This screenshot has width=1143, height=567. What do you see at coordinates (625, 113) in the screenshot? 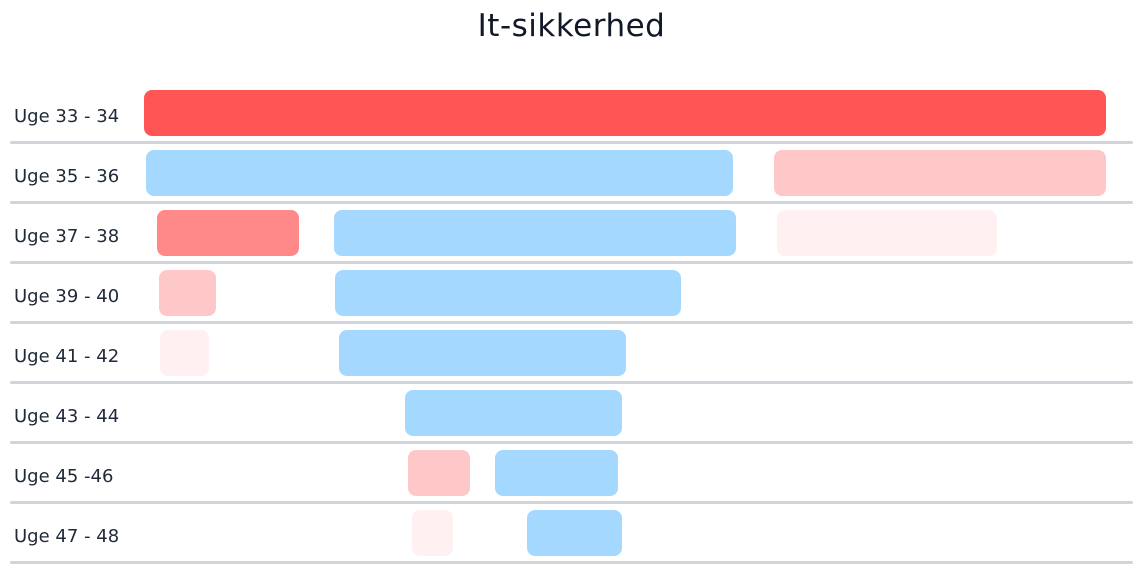
I see `red-strong-bar` at bounding box center [625, 113].